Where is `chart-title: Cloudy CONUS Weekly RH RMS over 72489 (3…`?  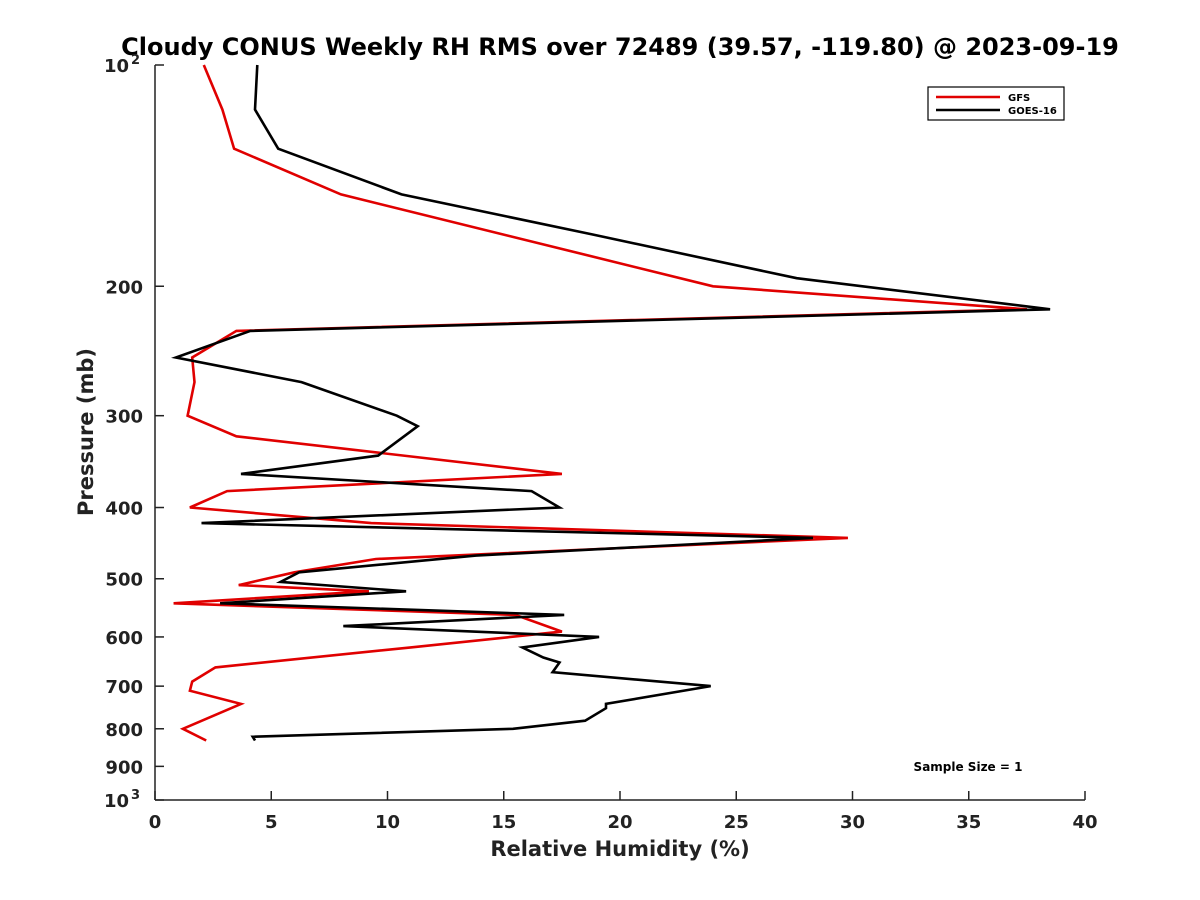
chart-title: Cloudy CONUS Weekly RH RMS over 72489 (3… is located at coordinates (620, 47).